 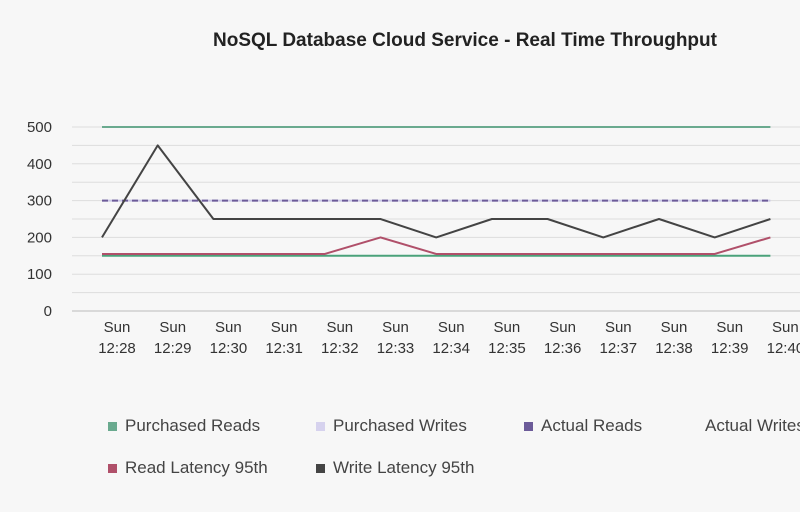 What do you see at coordinates (284, 348) in the screenshot?
I see `x-tick-label-time: 12:31` at bounding box center [284, 348].